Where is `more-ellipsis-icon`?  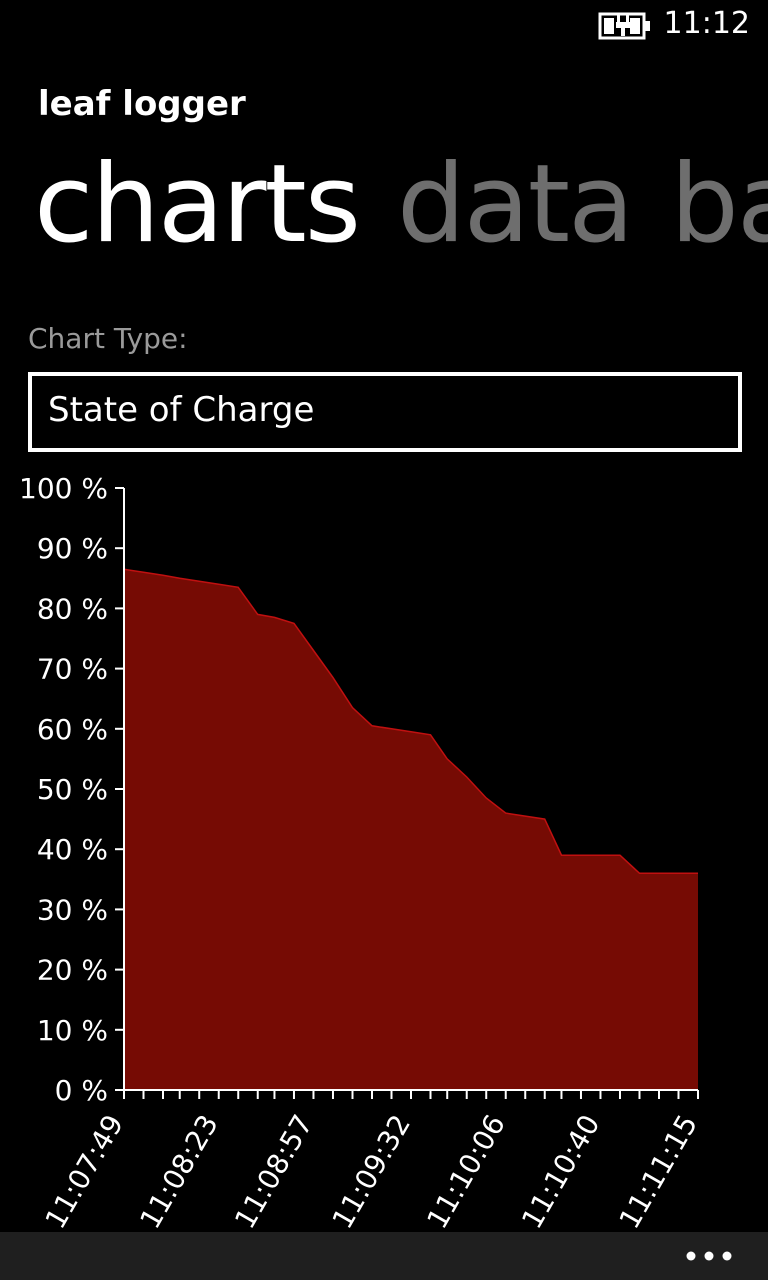 more-ellipsis-icon is located at coordinates (709, 1256).